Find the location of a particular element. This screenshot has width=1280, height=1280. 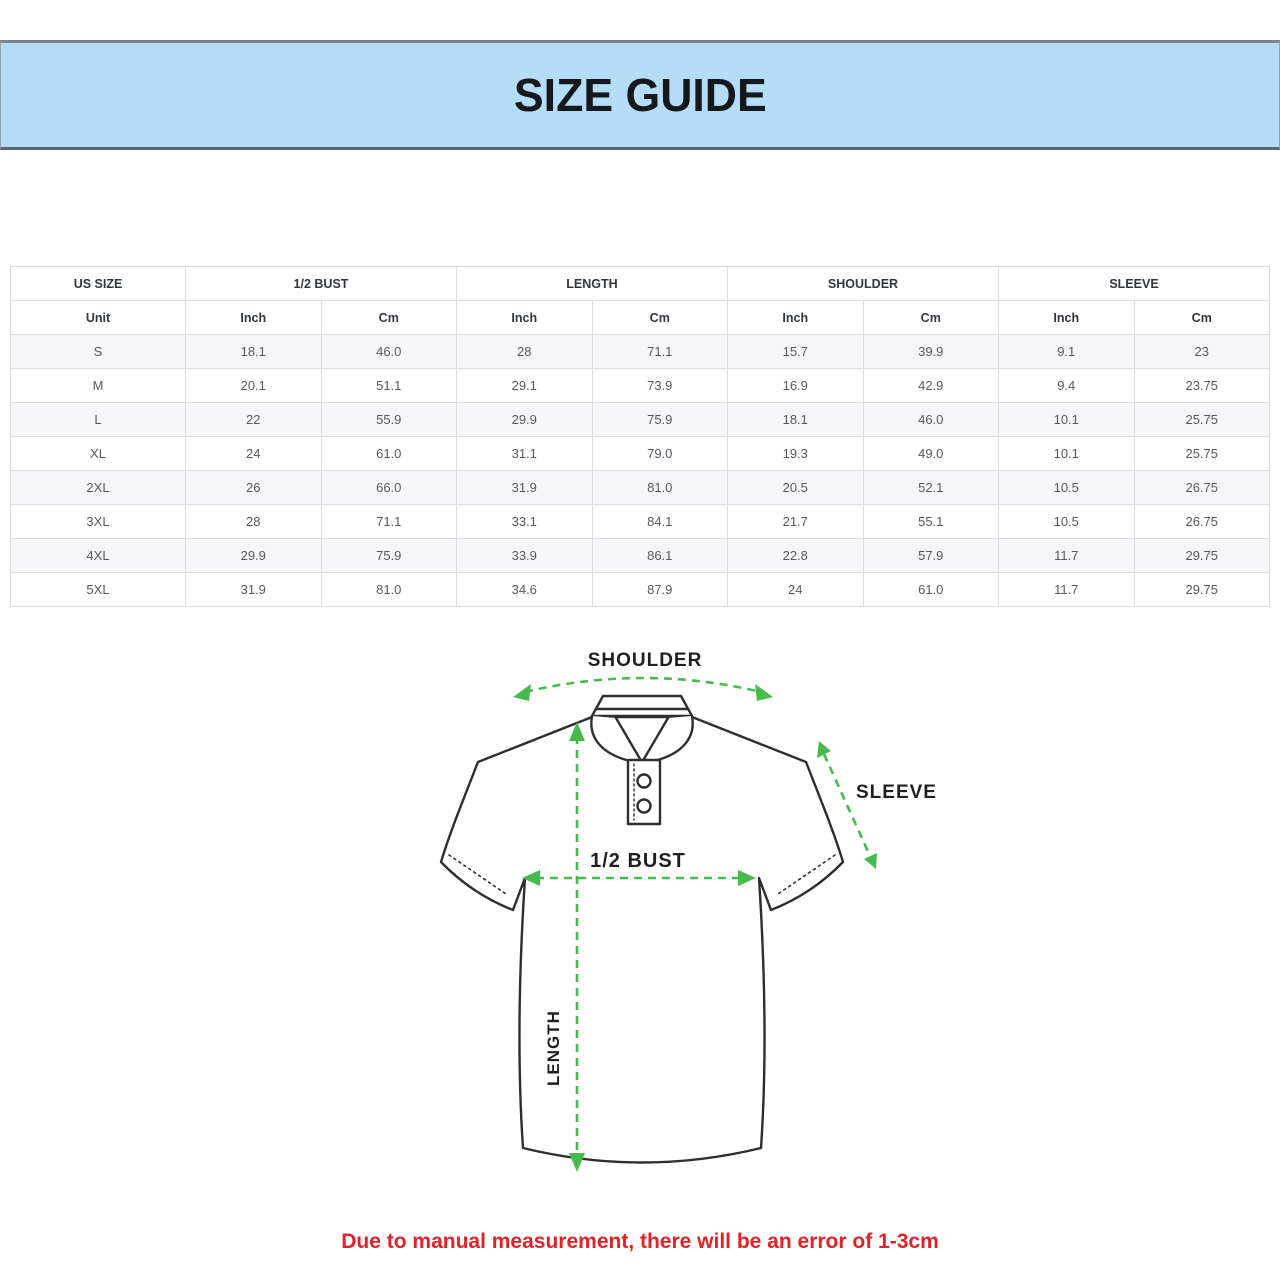

measure-arrowheads is located at coordinates (695, 928).